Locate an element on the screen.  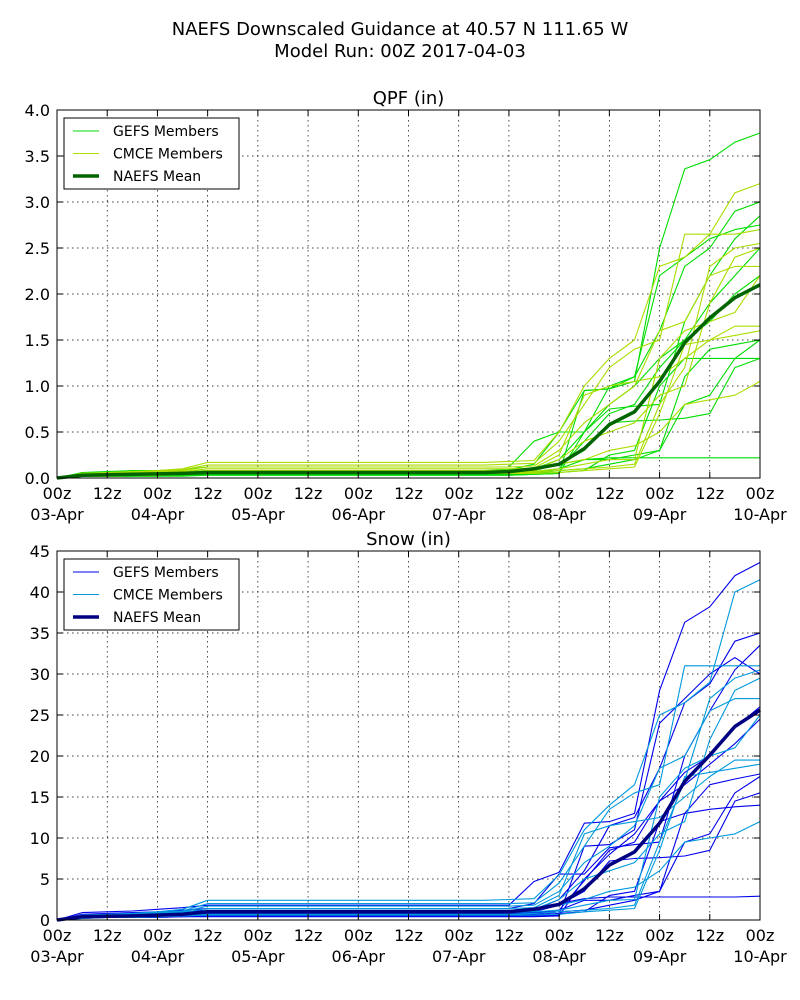
qpf-xtick-date-label: 05-Apr is located at coordinates (258, 514).